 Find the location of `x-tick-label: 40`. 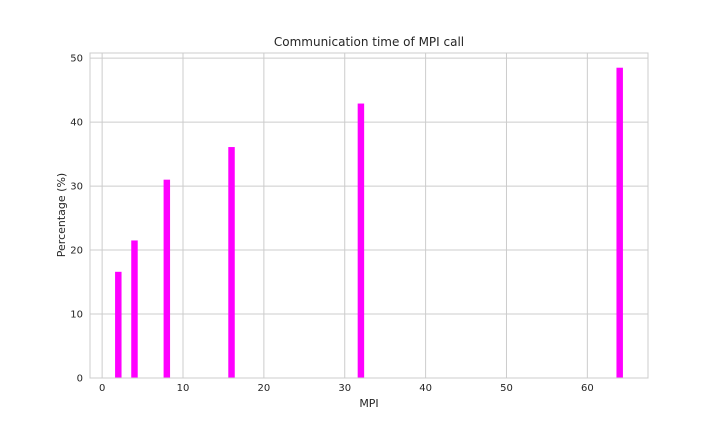

x-tick-label: 40 is located at coordinates (425, 388).